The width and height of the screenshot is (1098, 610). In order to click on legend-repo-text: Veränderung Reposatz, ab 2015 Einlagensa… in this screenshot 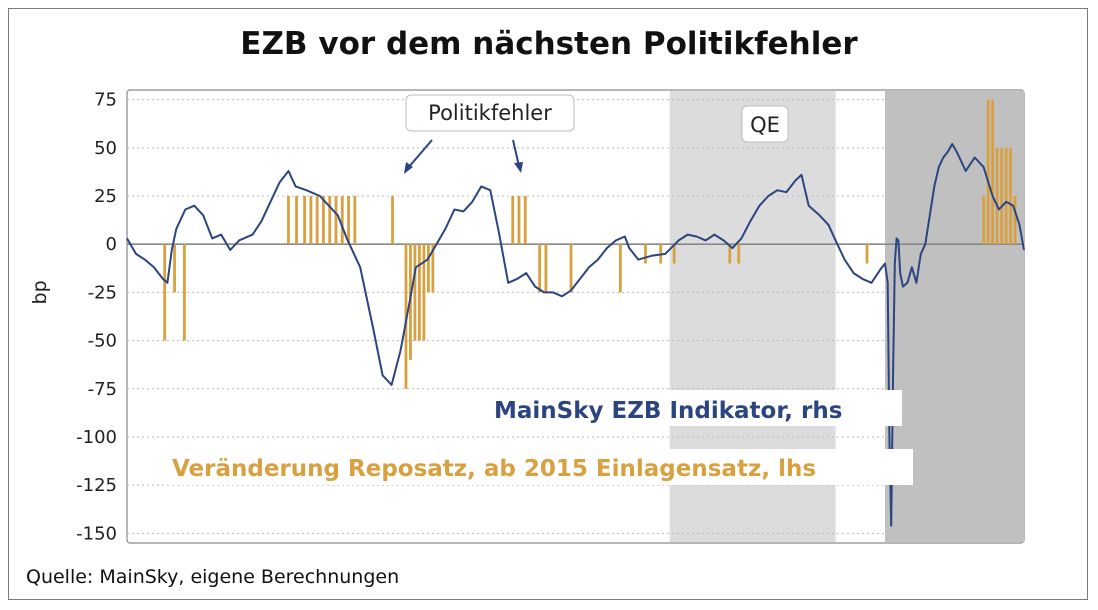, I will do `click(494, 469)`.